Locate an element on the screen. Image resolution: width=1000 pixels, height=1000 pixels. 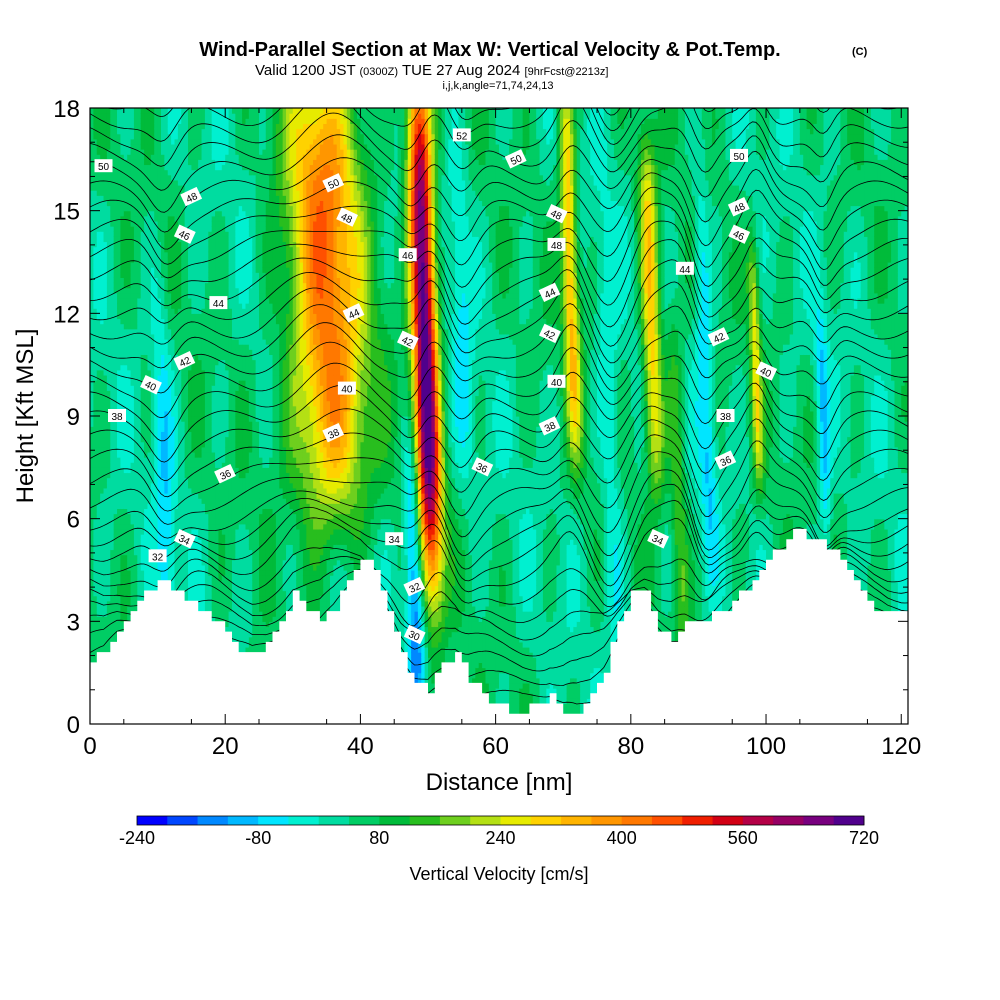
forecast-tag: [9hrFcst@2213z] is located at coordinates (567, 72).